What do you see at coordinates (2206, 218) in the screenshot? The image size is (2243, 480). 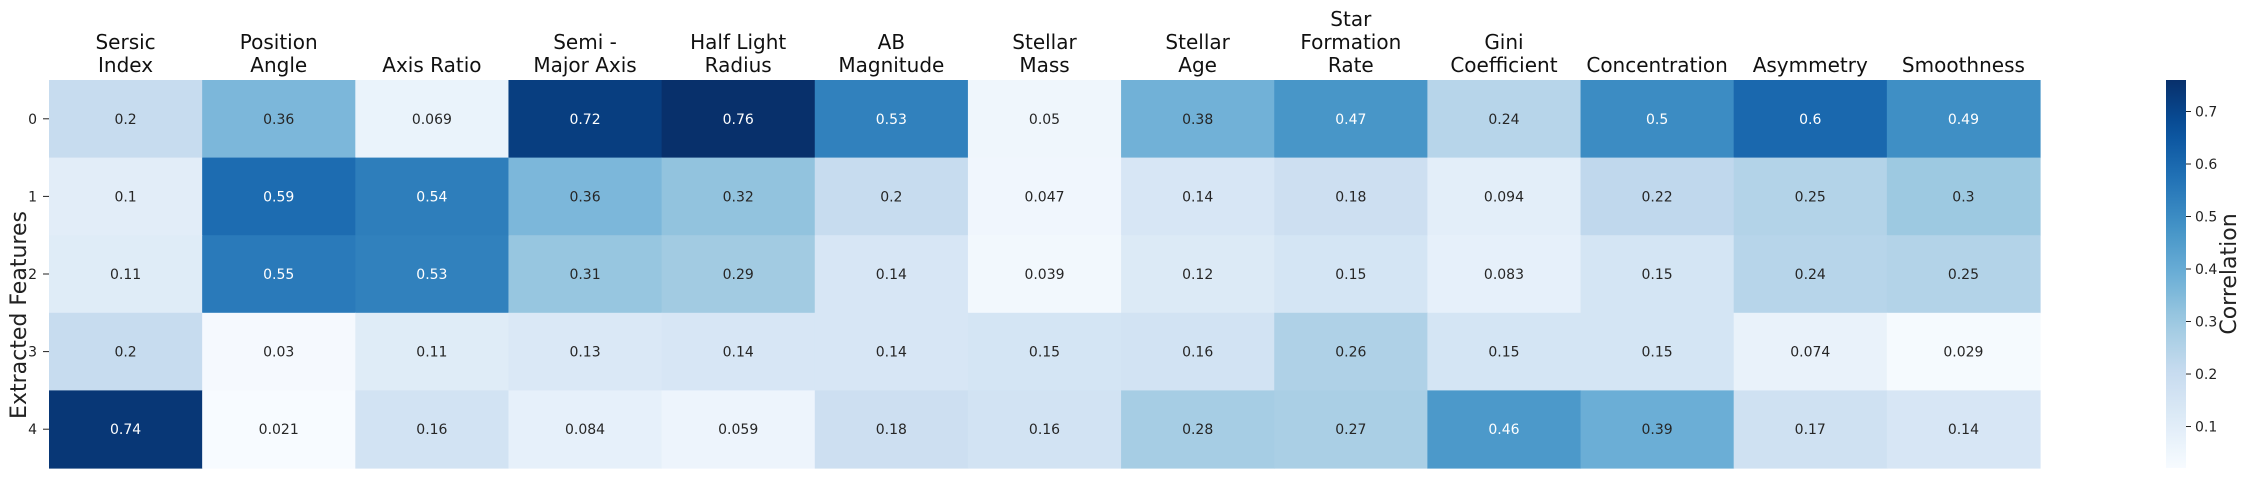 I see `colorbar-tick-label: 0.5` at bounding box center [2206, 218].